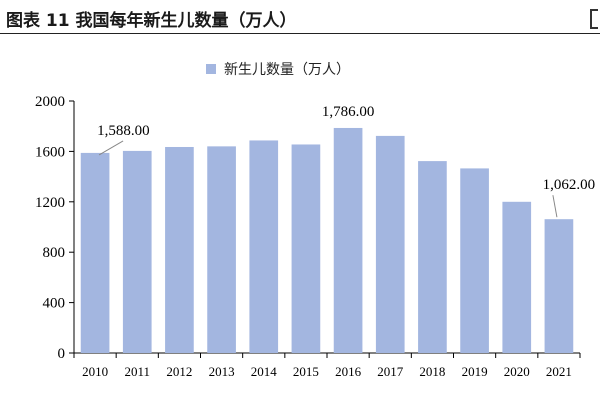 The image size is (600, 400). What do you see at coordinates (517, 371) in the screenshot?
I see `x-tick-label: 2020` at bounding box center [517, 371].